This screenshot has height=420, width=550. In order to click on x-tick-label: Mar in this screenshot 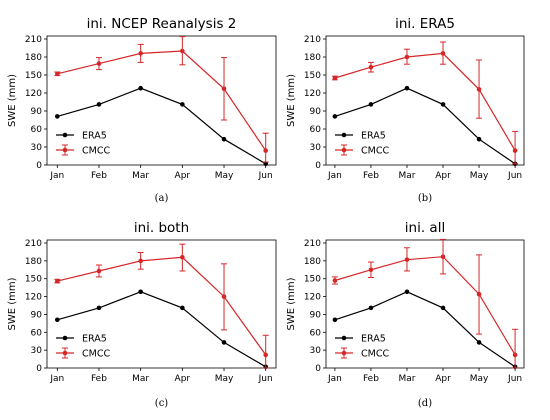, I will do `click(140, 379)`.